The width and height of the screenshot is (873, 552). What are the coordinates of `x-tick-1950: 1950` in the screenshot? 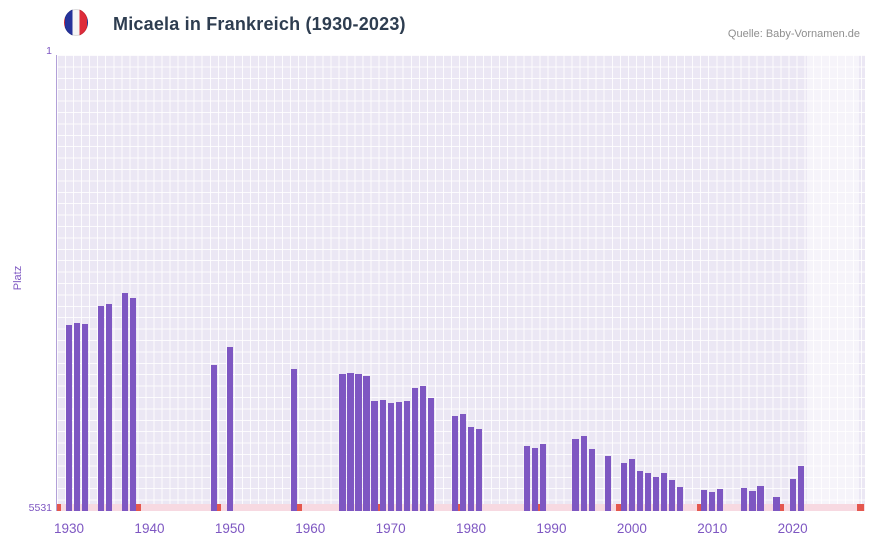 It's located at (229, 528).